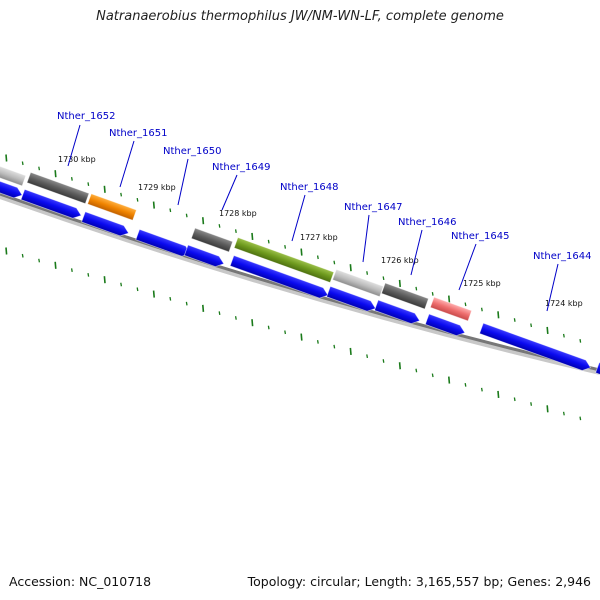 This screenshot has width=600, height=600. Describe the element at coordinates (192, 151) in the screenshot. I see `gene-label: Nther_1650` at that location.